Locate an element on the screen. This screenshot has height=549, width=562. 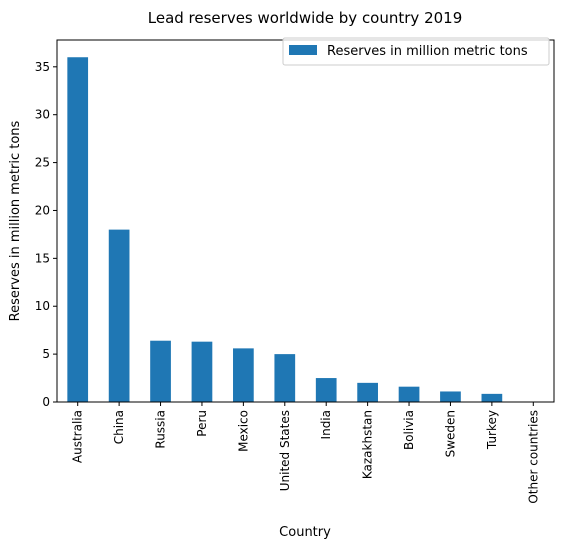
x-tick-label: Australia is located at coordinates (78, 436).